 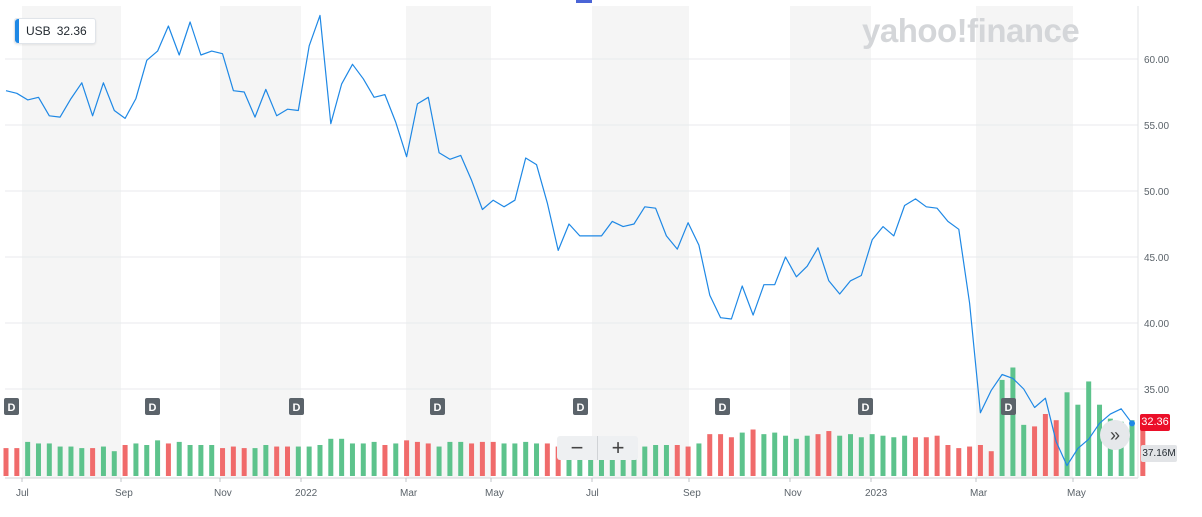 I want to click on current-price-tag: 32.36, so click(x=1155, y=422).